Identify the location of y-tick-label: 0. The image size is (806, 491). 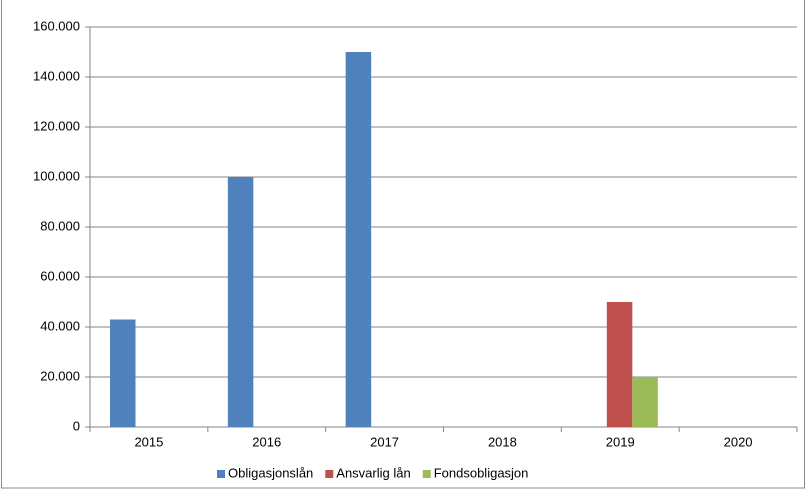
(76, 425).